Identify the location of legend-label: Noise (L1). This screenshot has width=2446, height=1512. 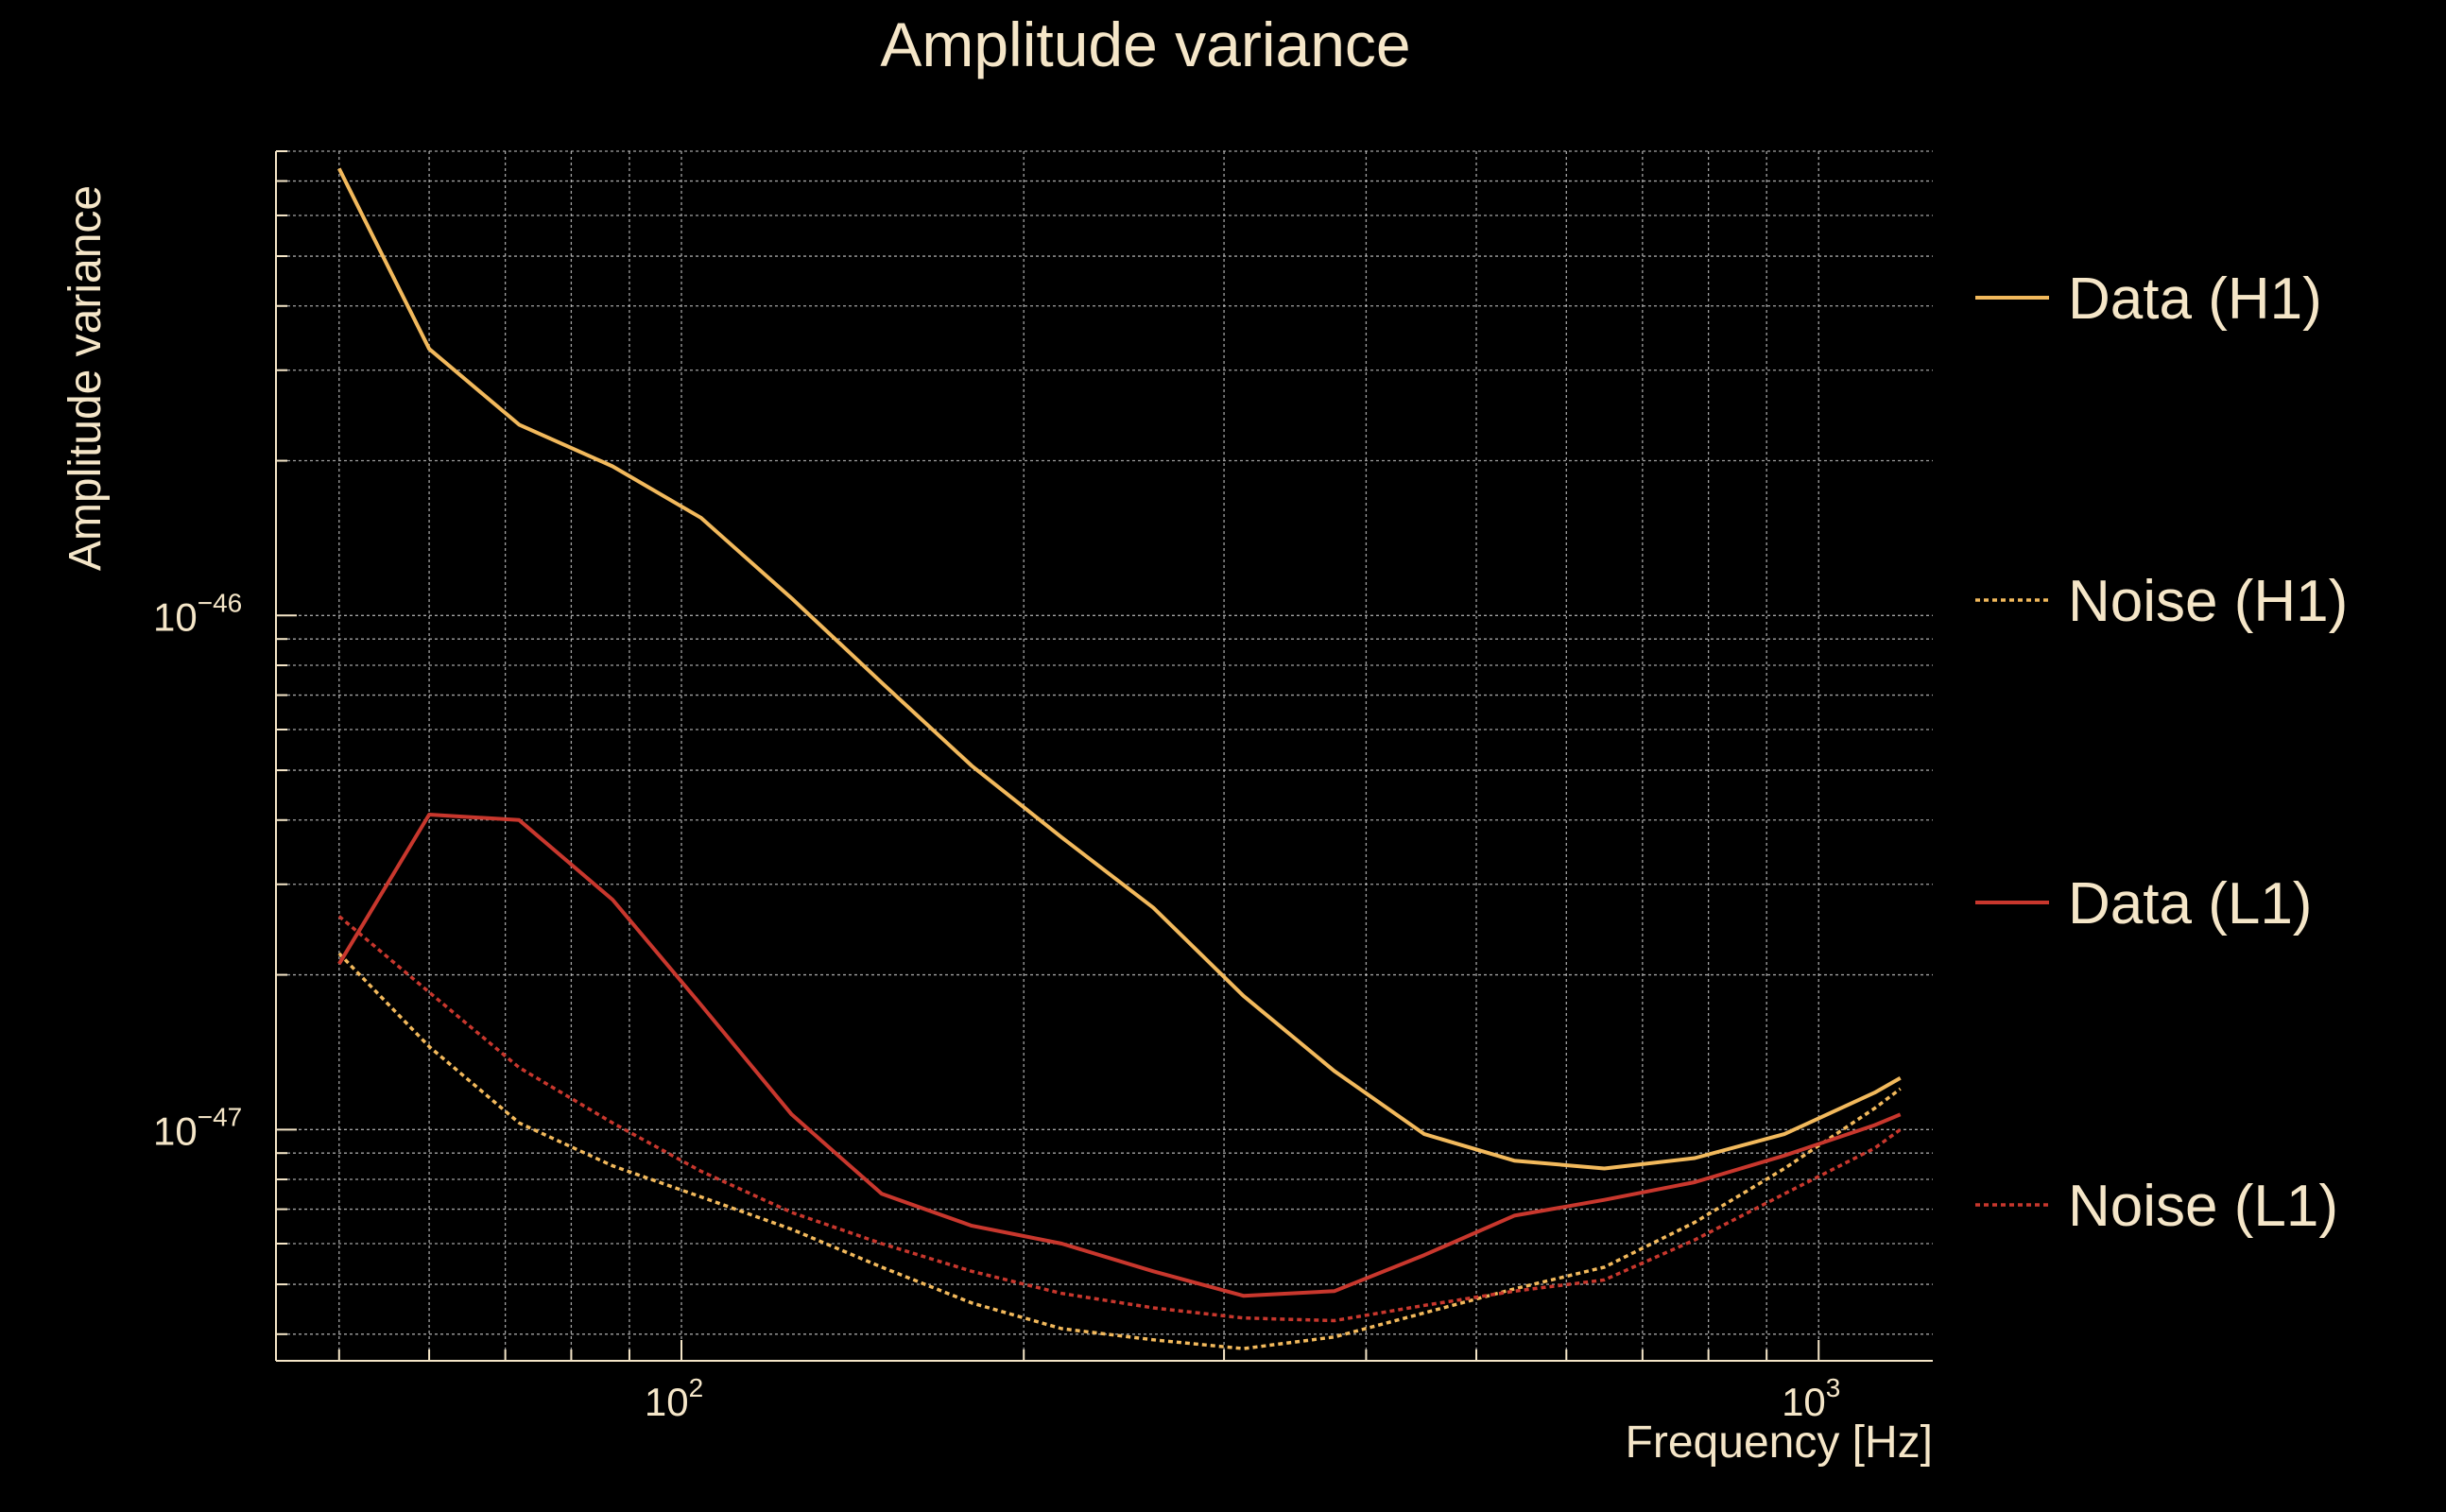
(2203, 1206).